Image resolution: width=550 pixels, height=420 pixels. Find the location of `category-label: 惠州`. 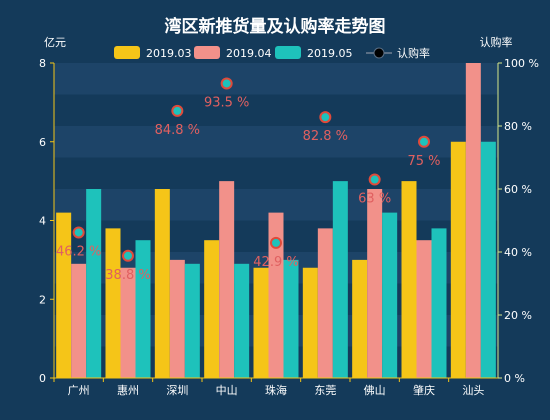

category-label: 惠州 is located at coordinates (128, 390).